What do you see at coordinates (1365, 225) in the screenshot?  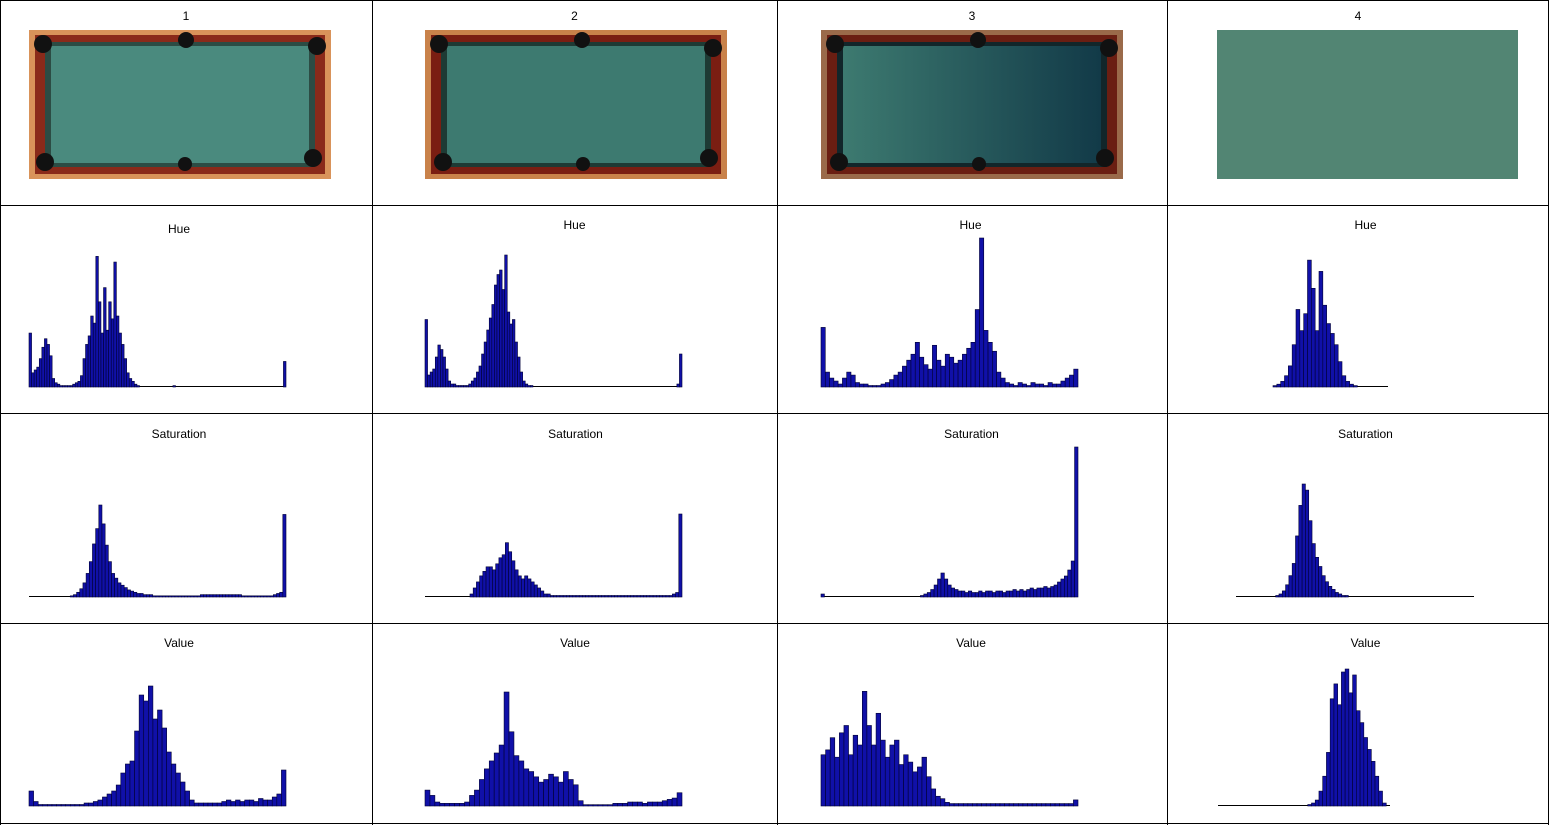 I see `hue-title-4: Hue` at bounding box center [1365, 225].